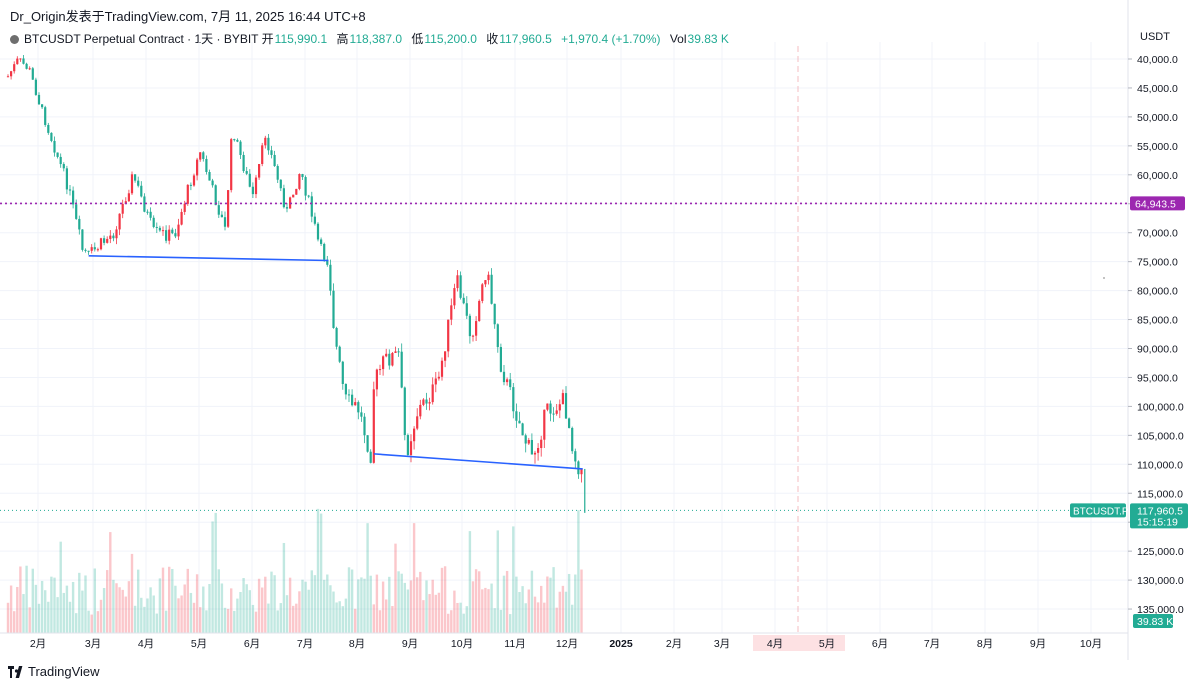 This screenshot has width=1200, height=685. Describe the element at coordinates (305, 644) in the screenshot. I see `time-tick-label: 7月` at that location.